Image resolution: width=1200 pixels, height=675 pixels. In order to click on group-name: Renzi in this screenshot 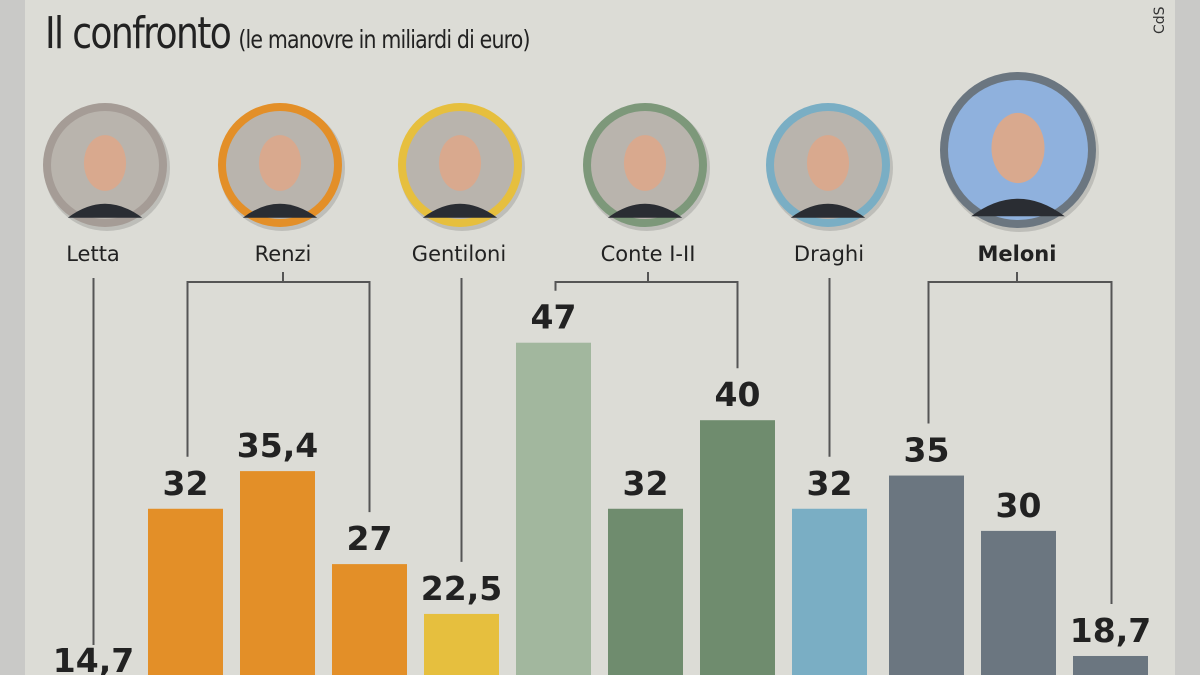, I will do `click(283, 254)`.